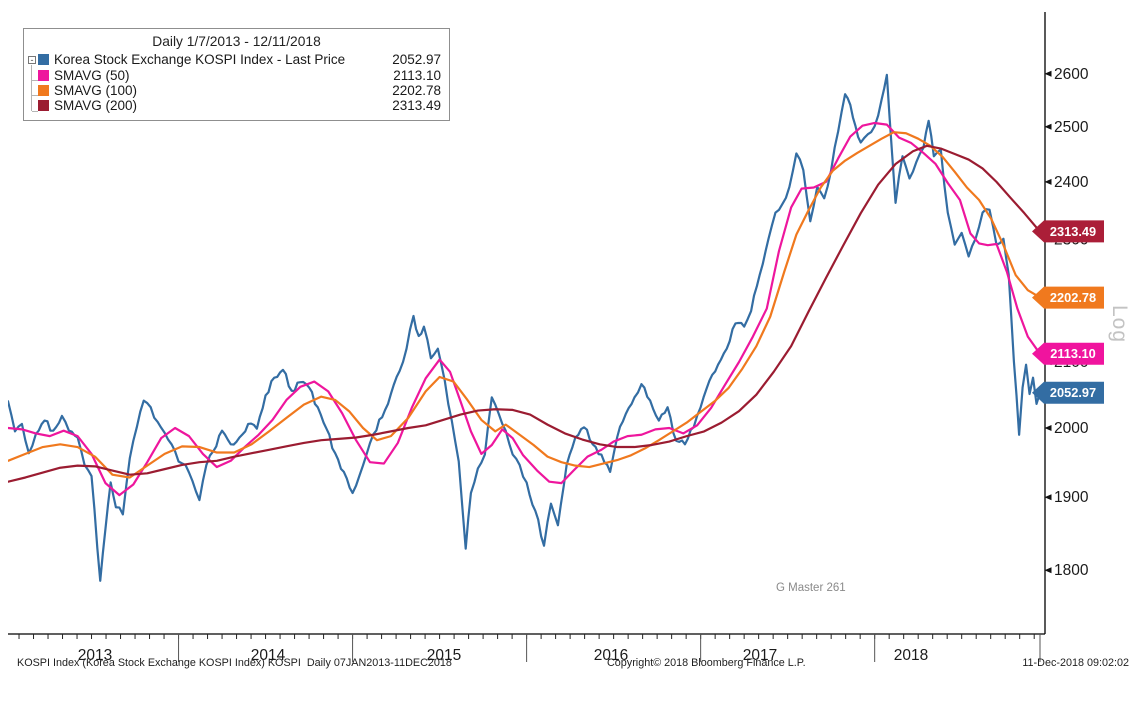 This screenshot has width=1145, height=705. What do you see at coordinates (1071, 570) in the screenshot?
I see `y-tick-label: 1800` at bounding box center [1071, 570].